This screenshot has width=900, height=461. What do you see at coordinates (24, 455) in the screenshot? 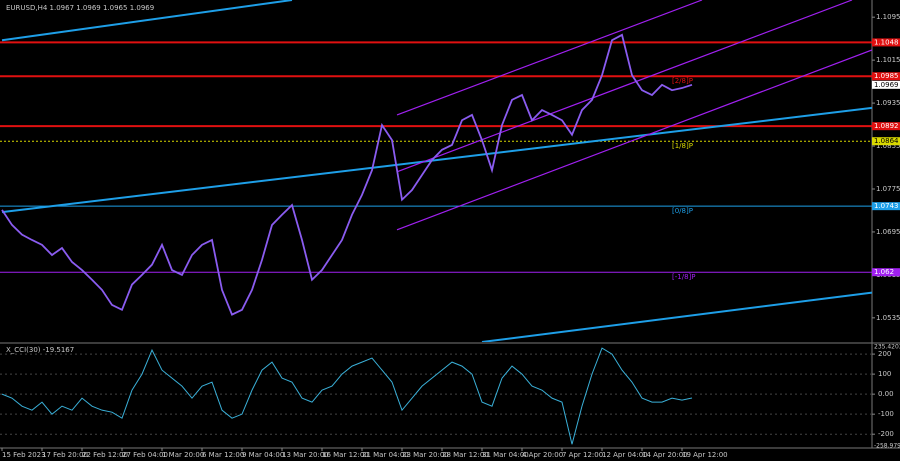
I see `x-tick-label: 15 Feb 2023` at bounding box center [24, 455].